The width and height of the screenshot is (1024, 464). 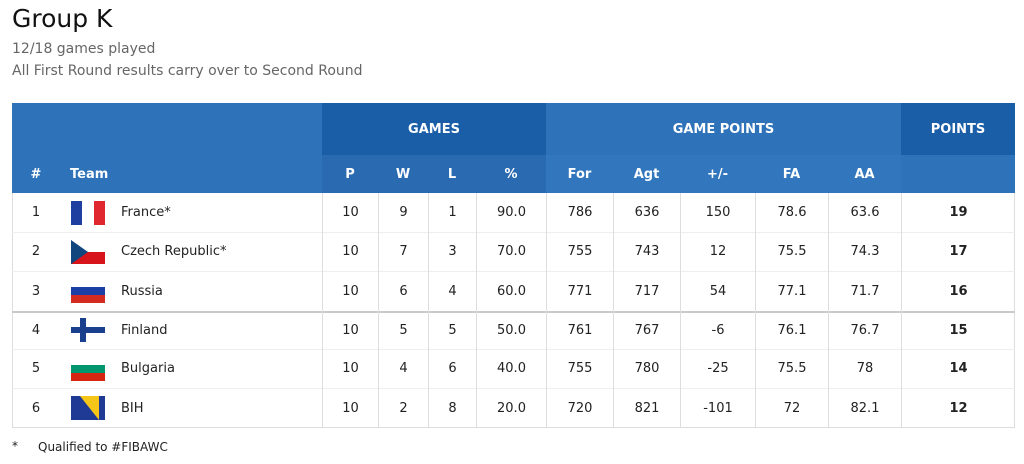 I want to click on column-header: P, so click(x=350, y=174).